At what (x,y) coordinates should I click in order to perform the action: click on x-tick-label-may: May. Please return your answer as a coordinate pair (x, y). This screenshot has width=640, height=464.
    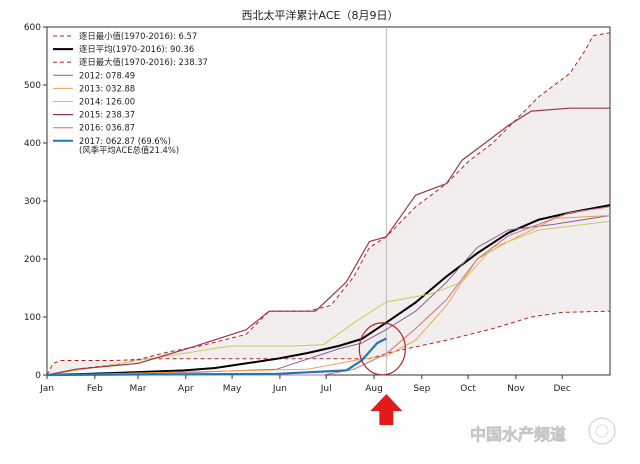
    Looking at the image, I should click on (232, 389).